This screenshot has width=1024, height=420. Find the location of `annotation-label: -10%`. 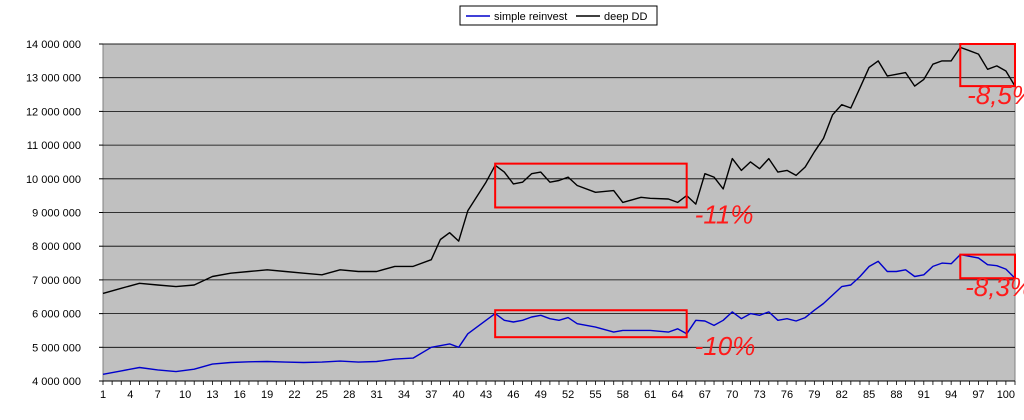

annotation-label: -10% is located at coordinates (725, 346).